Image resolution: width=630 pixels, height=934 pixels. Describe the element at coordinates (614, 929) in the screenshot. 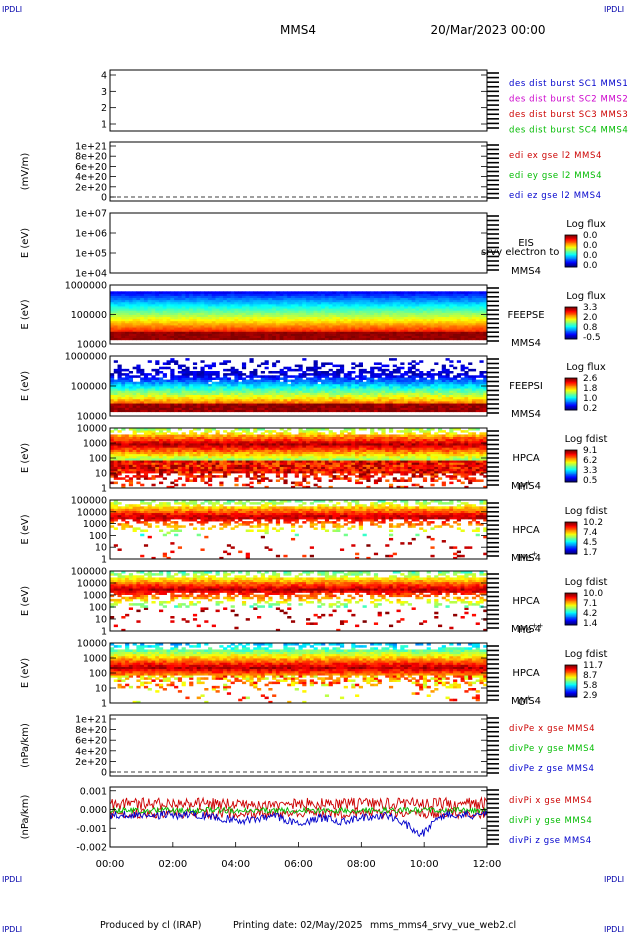

I see `corner-label-bottom-right: IPDLI` at that location.